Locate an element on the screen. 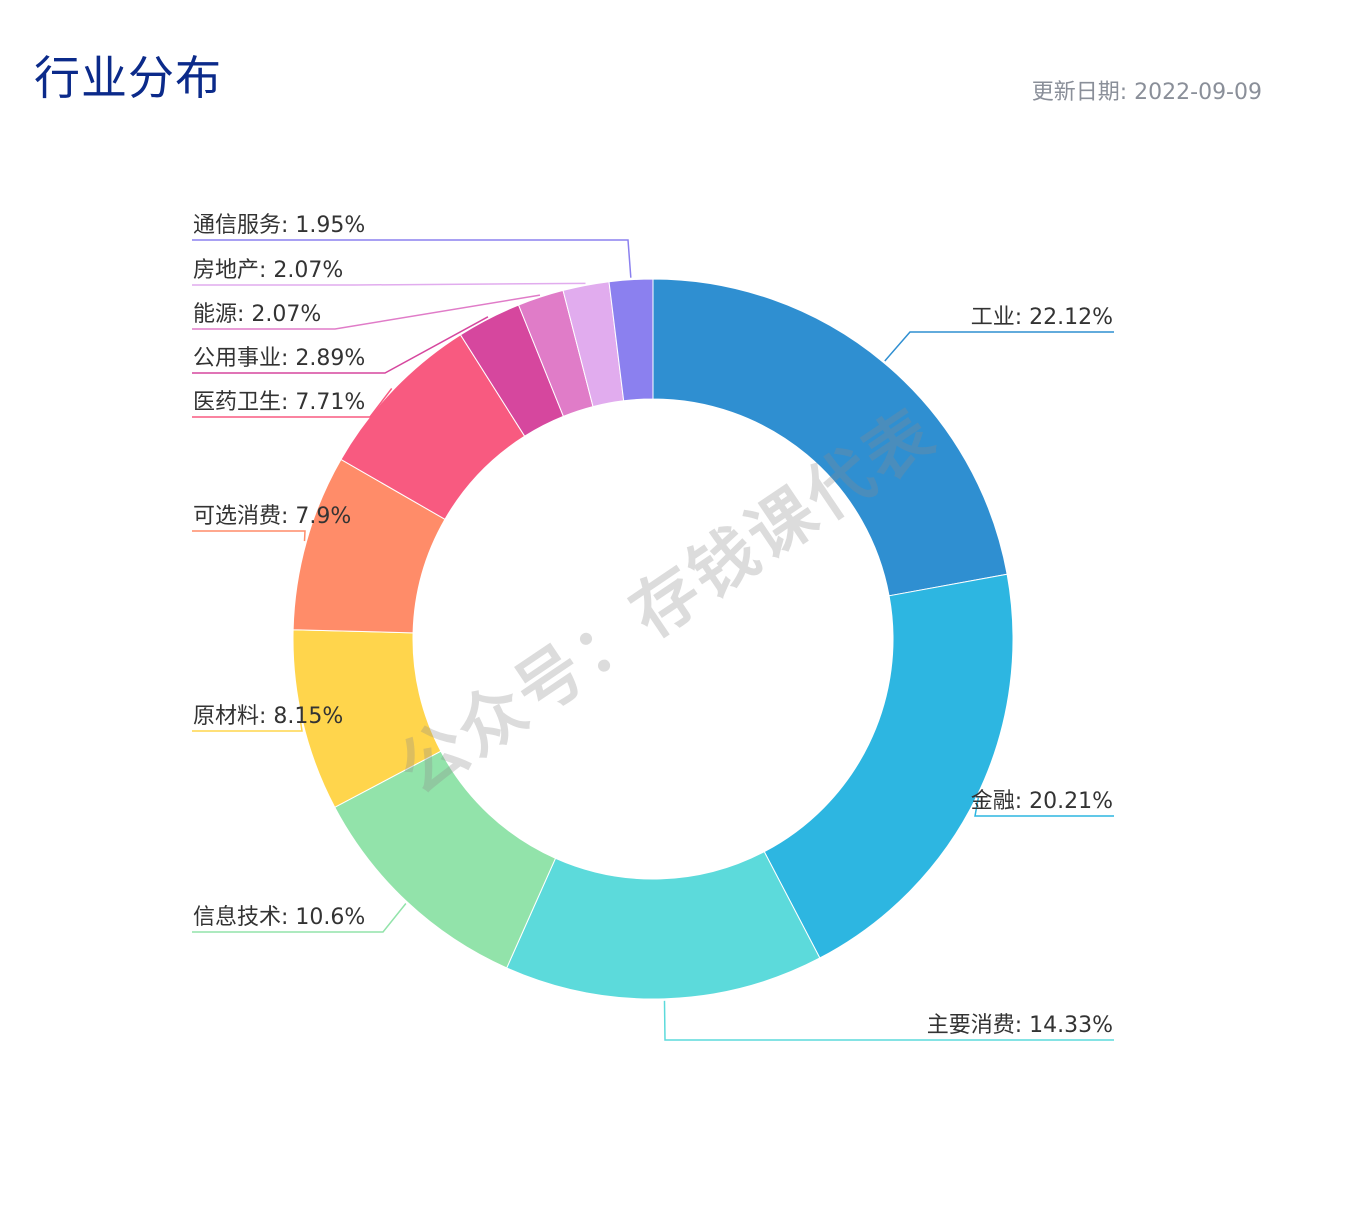 This screenshot has height=1216, width=1346. slice-label-原材料: 原材料: 8.15% is located at coordinates (268, 716).